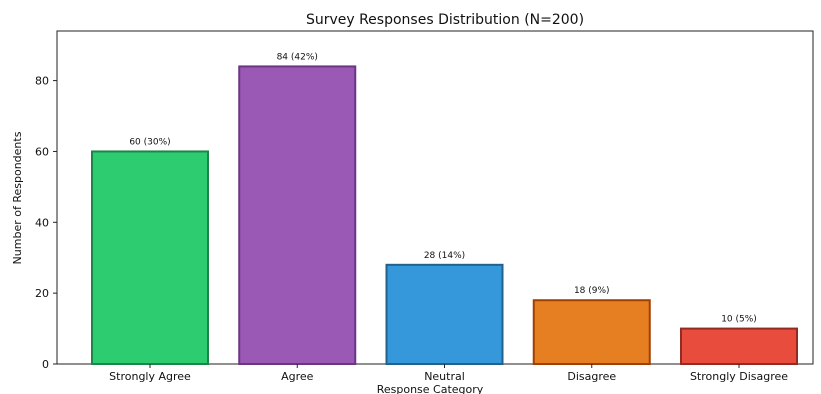 The height and width of the screenshot is (394, 821). What do you see at coordinates (591, 376) in the screenshot?
I see `x-tick-label: Disagree` at bounding box center [591, 376].